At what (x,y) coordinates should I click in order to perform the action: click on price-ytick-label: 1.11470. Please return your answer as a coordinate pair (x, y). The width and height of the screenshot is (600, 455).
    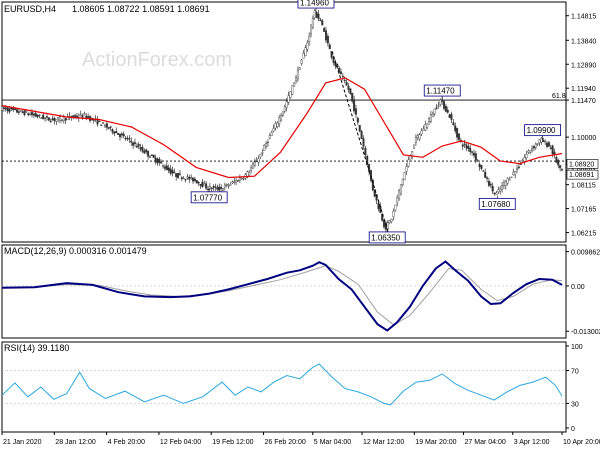
    Looking at the image, I should click on (583, 101).